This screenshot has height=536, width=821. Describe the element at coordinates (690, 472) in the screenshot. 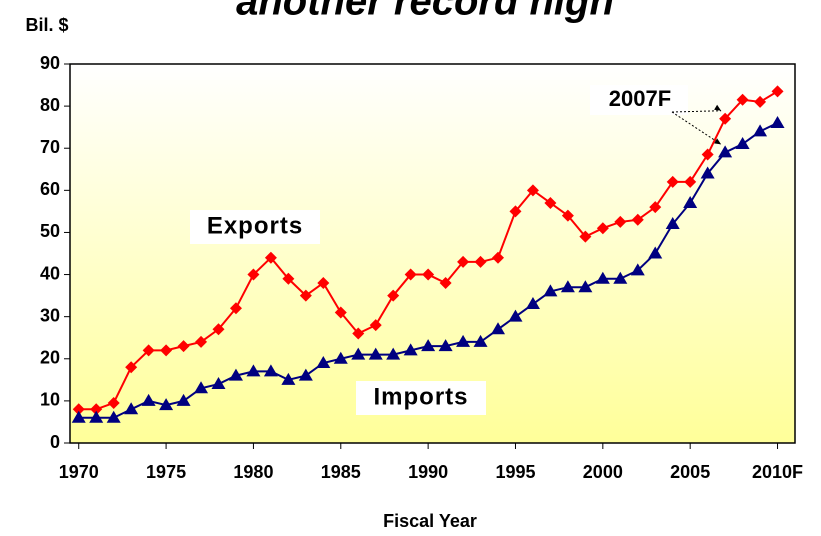

I see `x-tick-label: 2005` at that location.